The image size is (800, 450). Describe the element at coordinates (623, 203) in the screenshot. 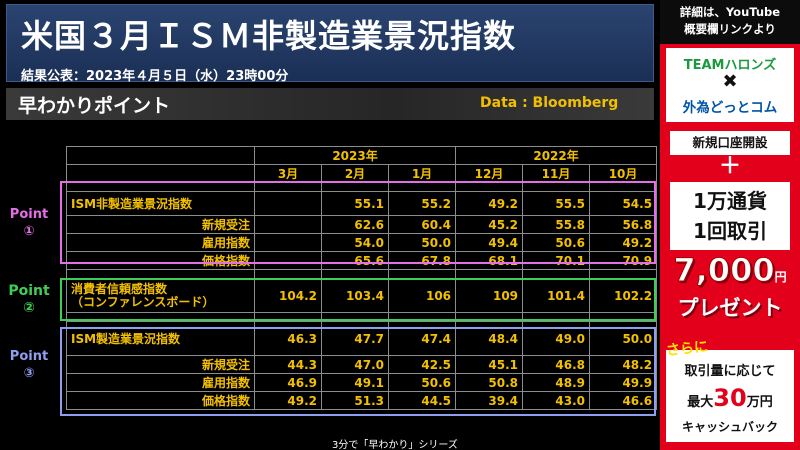

I see `value-cell: 54.5` at that location.